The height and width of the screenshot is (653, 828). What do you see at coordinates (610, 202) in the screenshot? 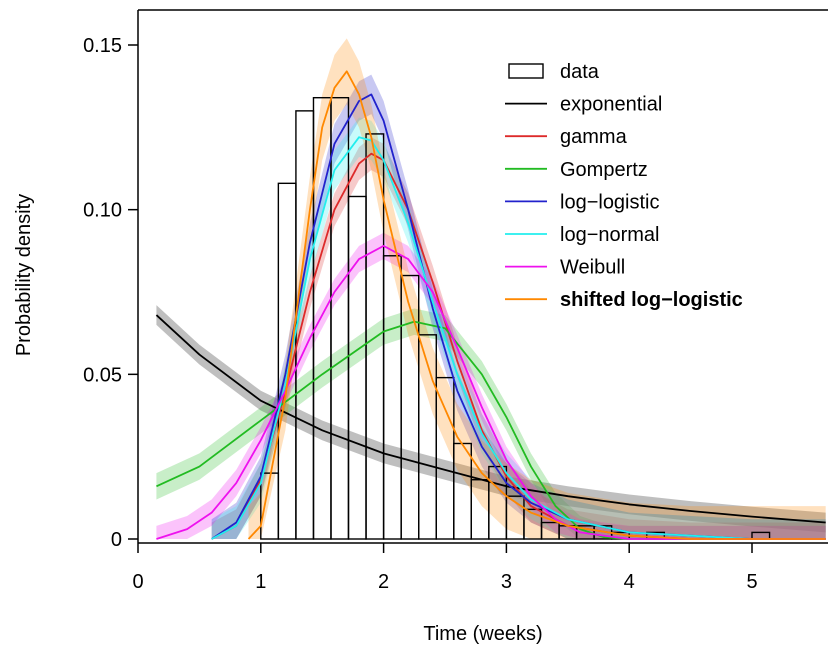
I see `legend-label: log−logistic` at bounding box center [610, 202].